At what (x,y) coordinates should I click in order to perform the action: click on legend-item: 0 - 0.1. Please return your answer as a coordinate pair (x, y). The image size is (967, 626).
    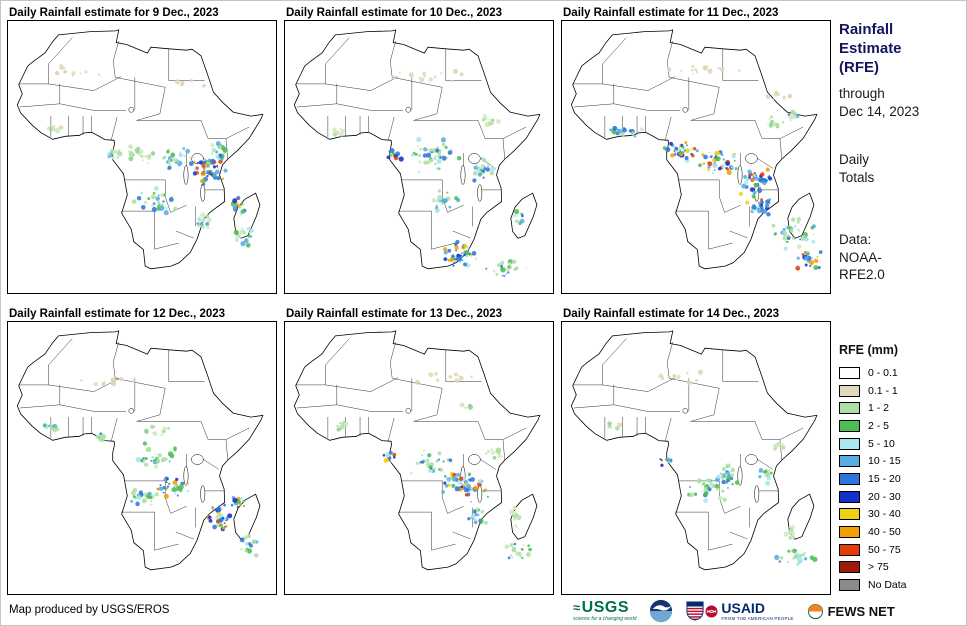
    Looking at the image, I should click on (873, 373).